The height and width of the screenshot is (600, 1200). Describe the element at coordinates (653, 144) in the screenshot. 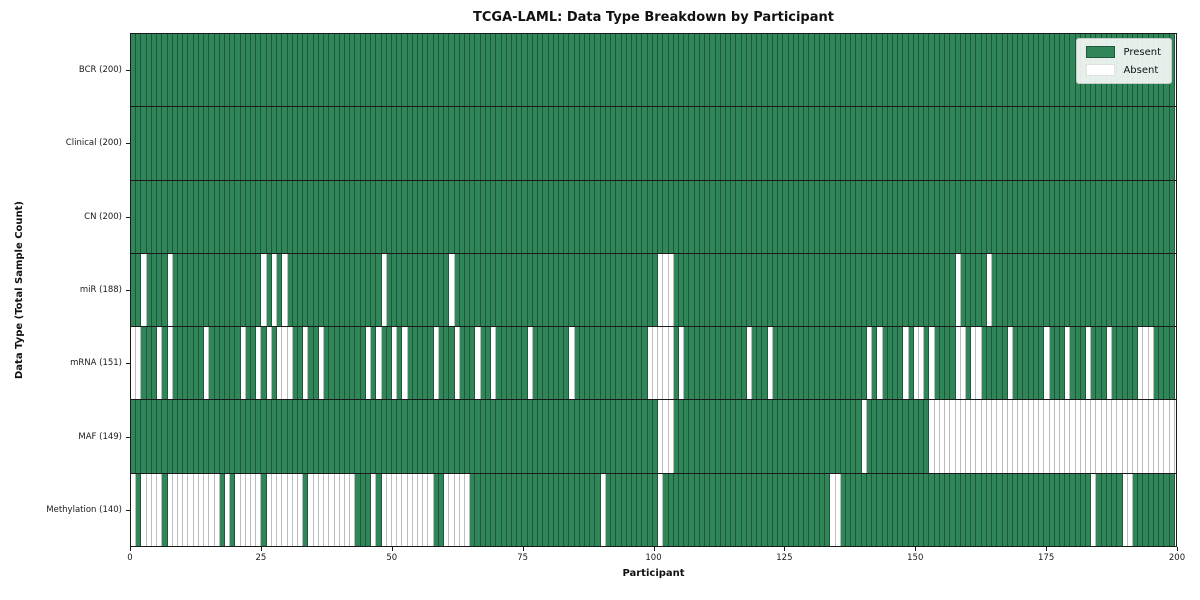

I see `heatmap-row-clinical` at that location.